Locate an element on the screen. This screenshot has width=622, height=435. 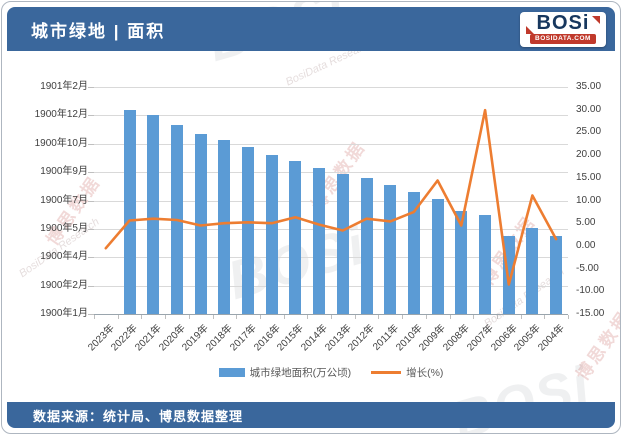
y2-axis-label: 10.00 is located at coordinates (589, 200).